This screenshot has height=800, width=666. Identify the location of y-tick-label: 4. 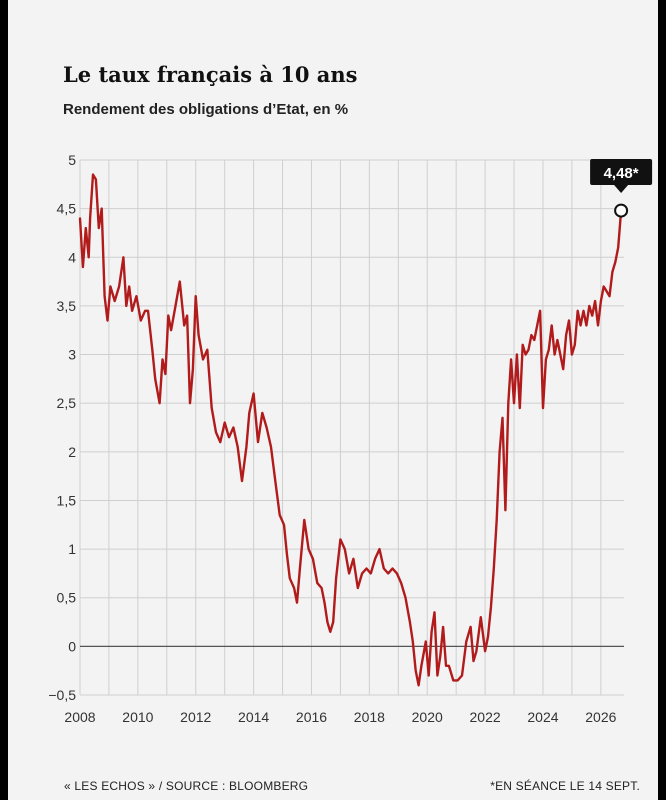
(72, 257).